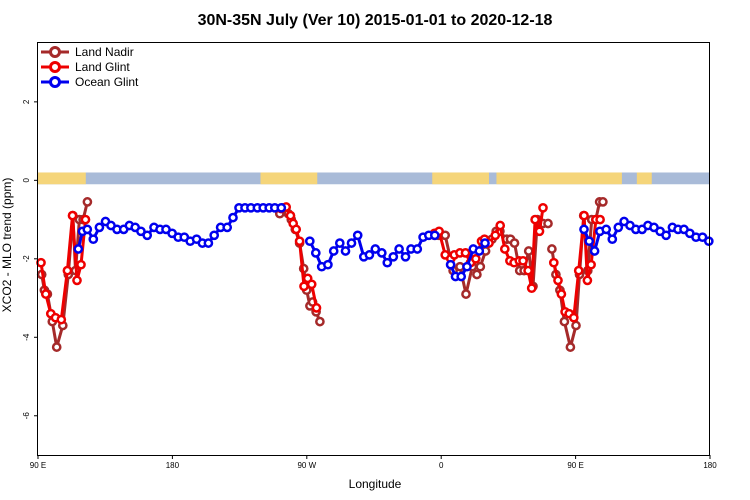 This screenshot has height=500, width=750. Describe the element at coordinates (26, 416) in the screenshot. I see `y-tick-label: -6` at that location.